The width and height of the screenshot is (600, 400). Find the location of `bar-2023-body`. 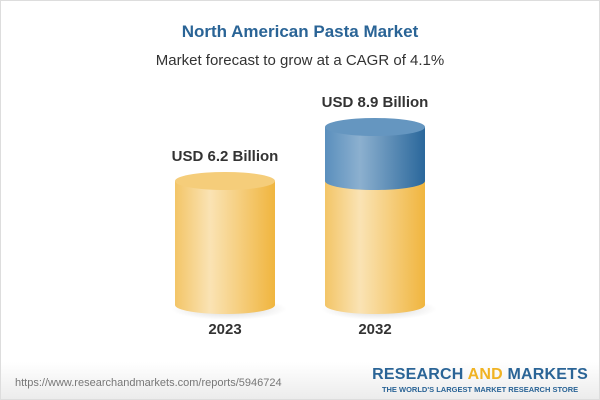

bar-2023-body is located at coordinates (225, 247).